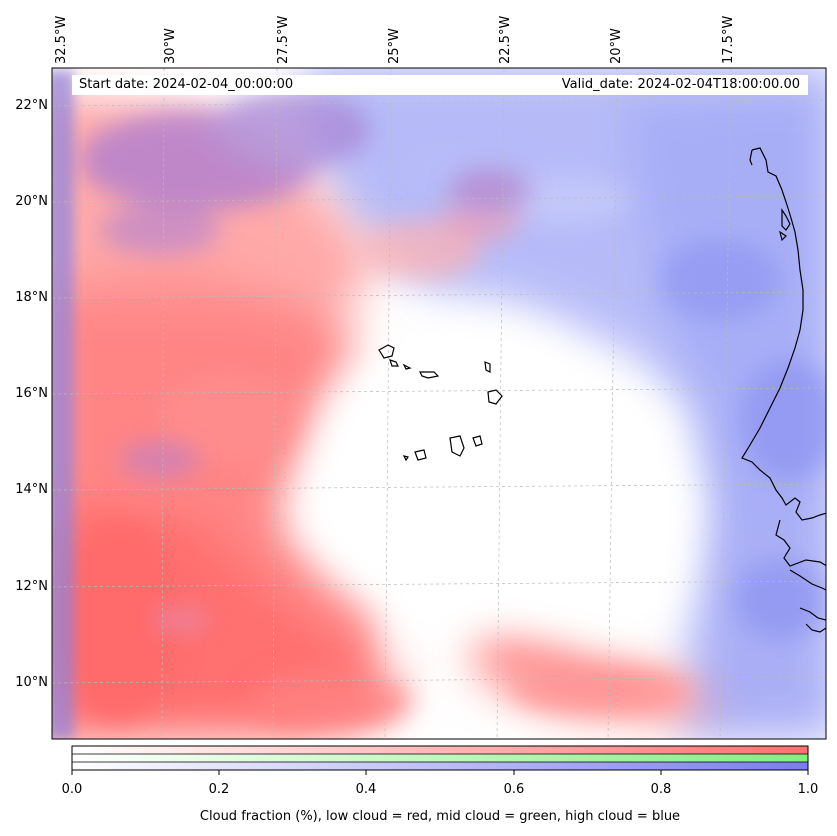  I want to click on colorbar-tick: 0.8, so click(661, 789).